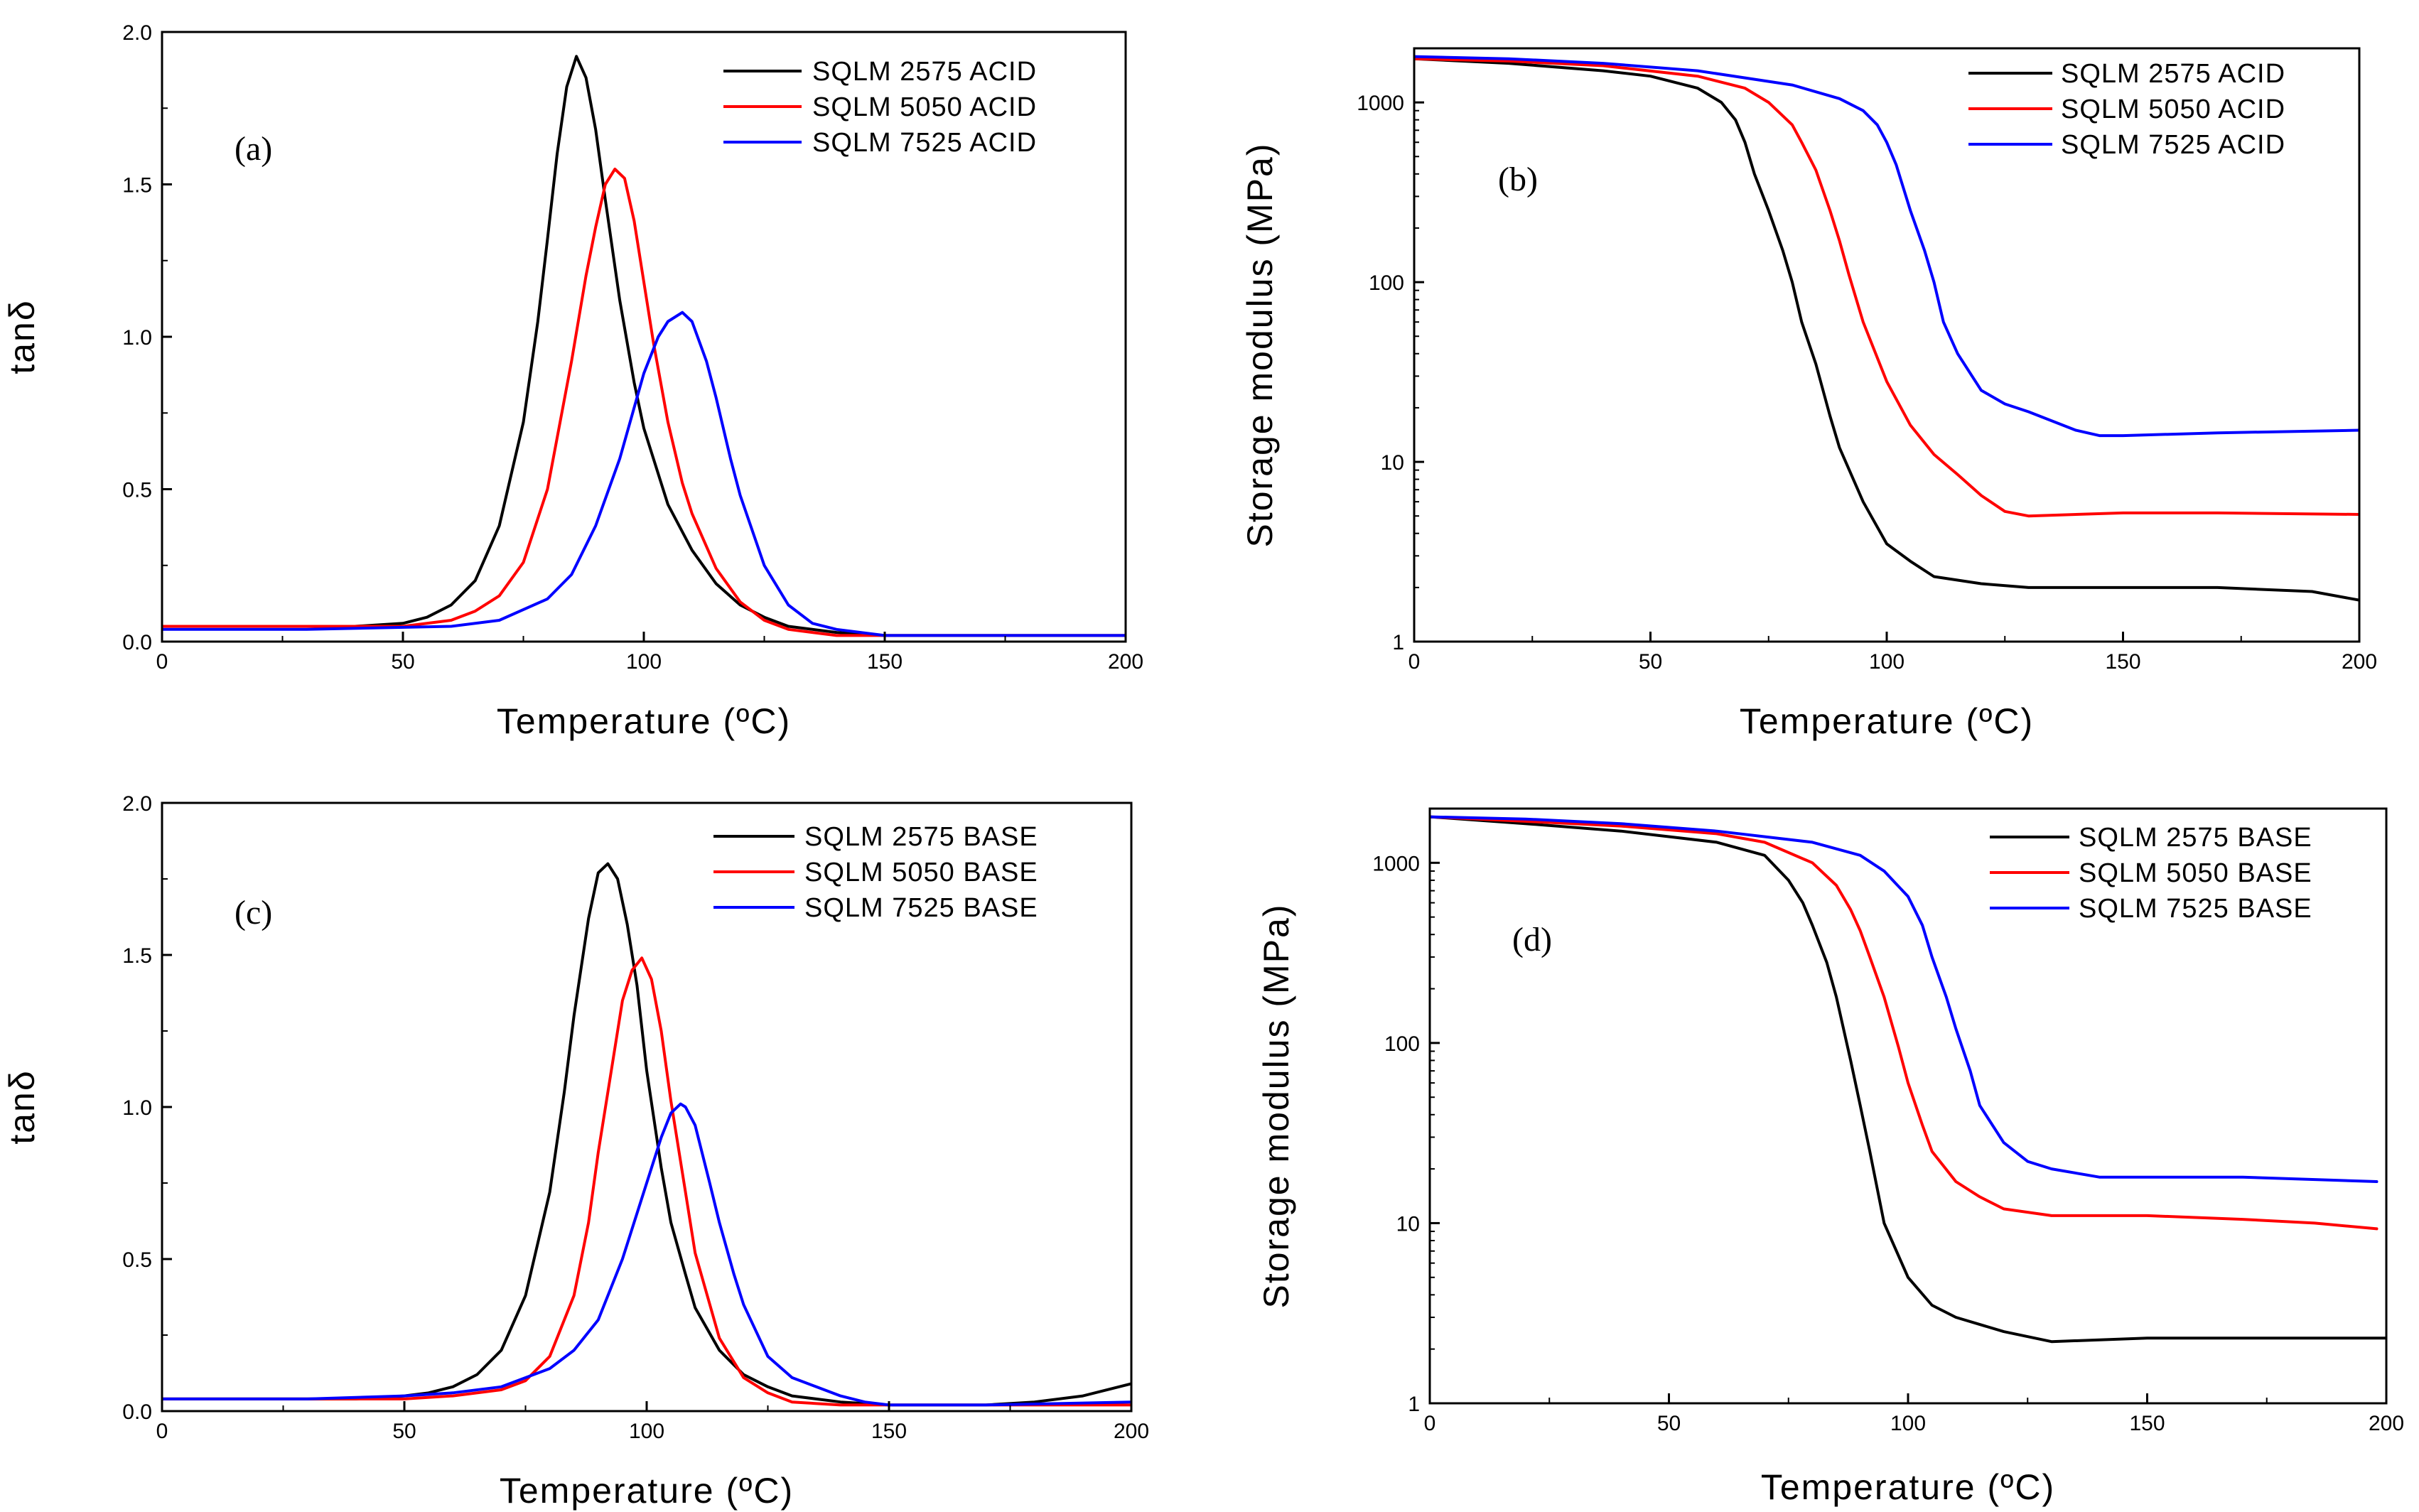 Image resolution: width=2419 pixels, height=1512 pixels. What do you see at coordinates (1532, 939) in the screenshot?
I see `panel-label: (d)` at bounding box center [1532, 939].